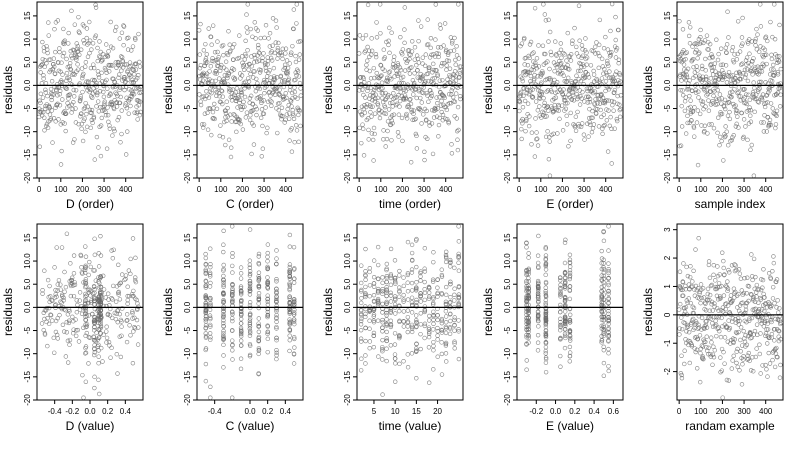 This screenshot has width=800, height=450. Describe the element at coordinates (27, 307) in the screenshot. I see `y-tick-label: 0.0` at that location.